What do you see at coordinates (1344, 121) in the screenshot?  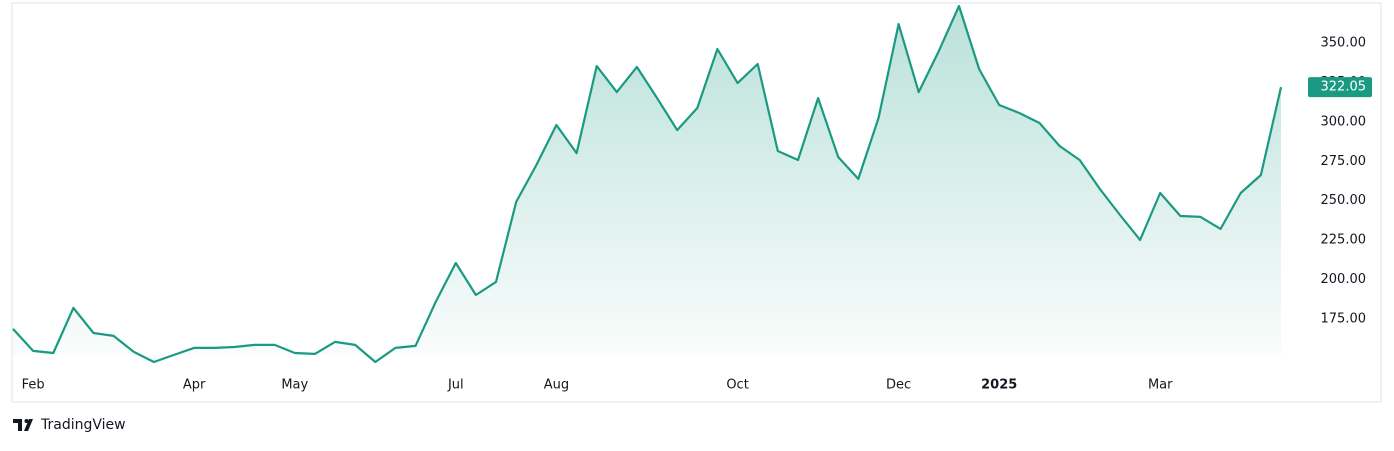 I see `y-tick-label: 300.00` at bounding box center [1344, 121].